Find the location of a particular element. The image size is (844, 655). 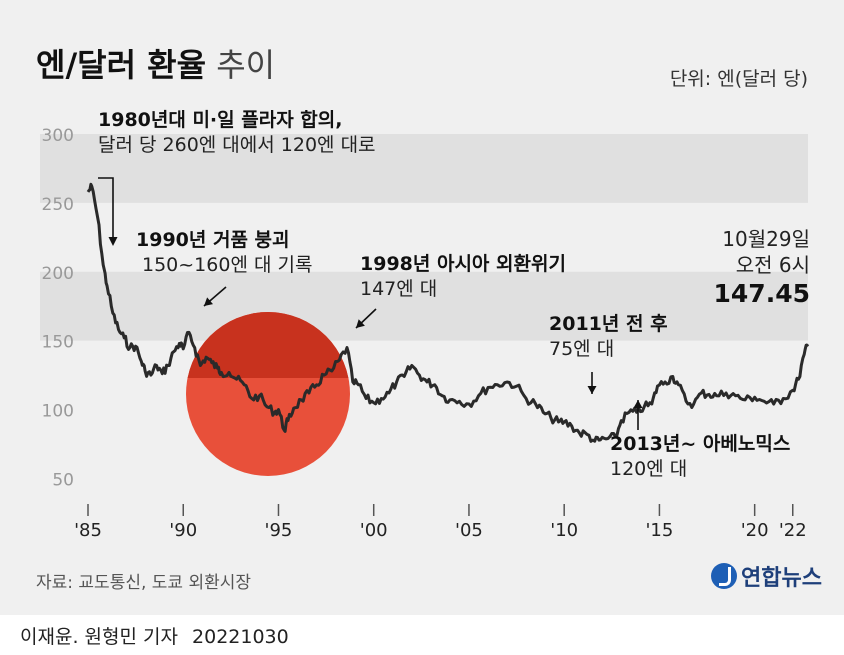

annotation-asia-body: 147엔 대 is located at coordinates (399, 288).